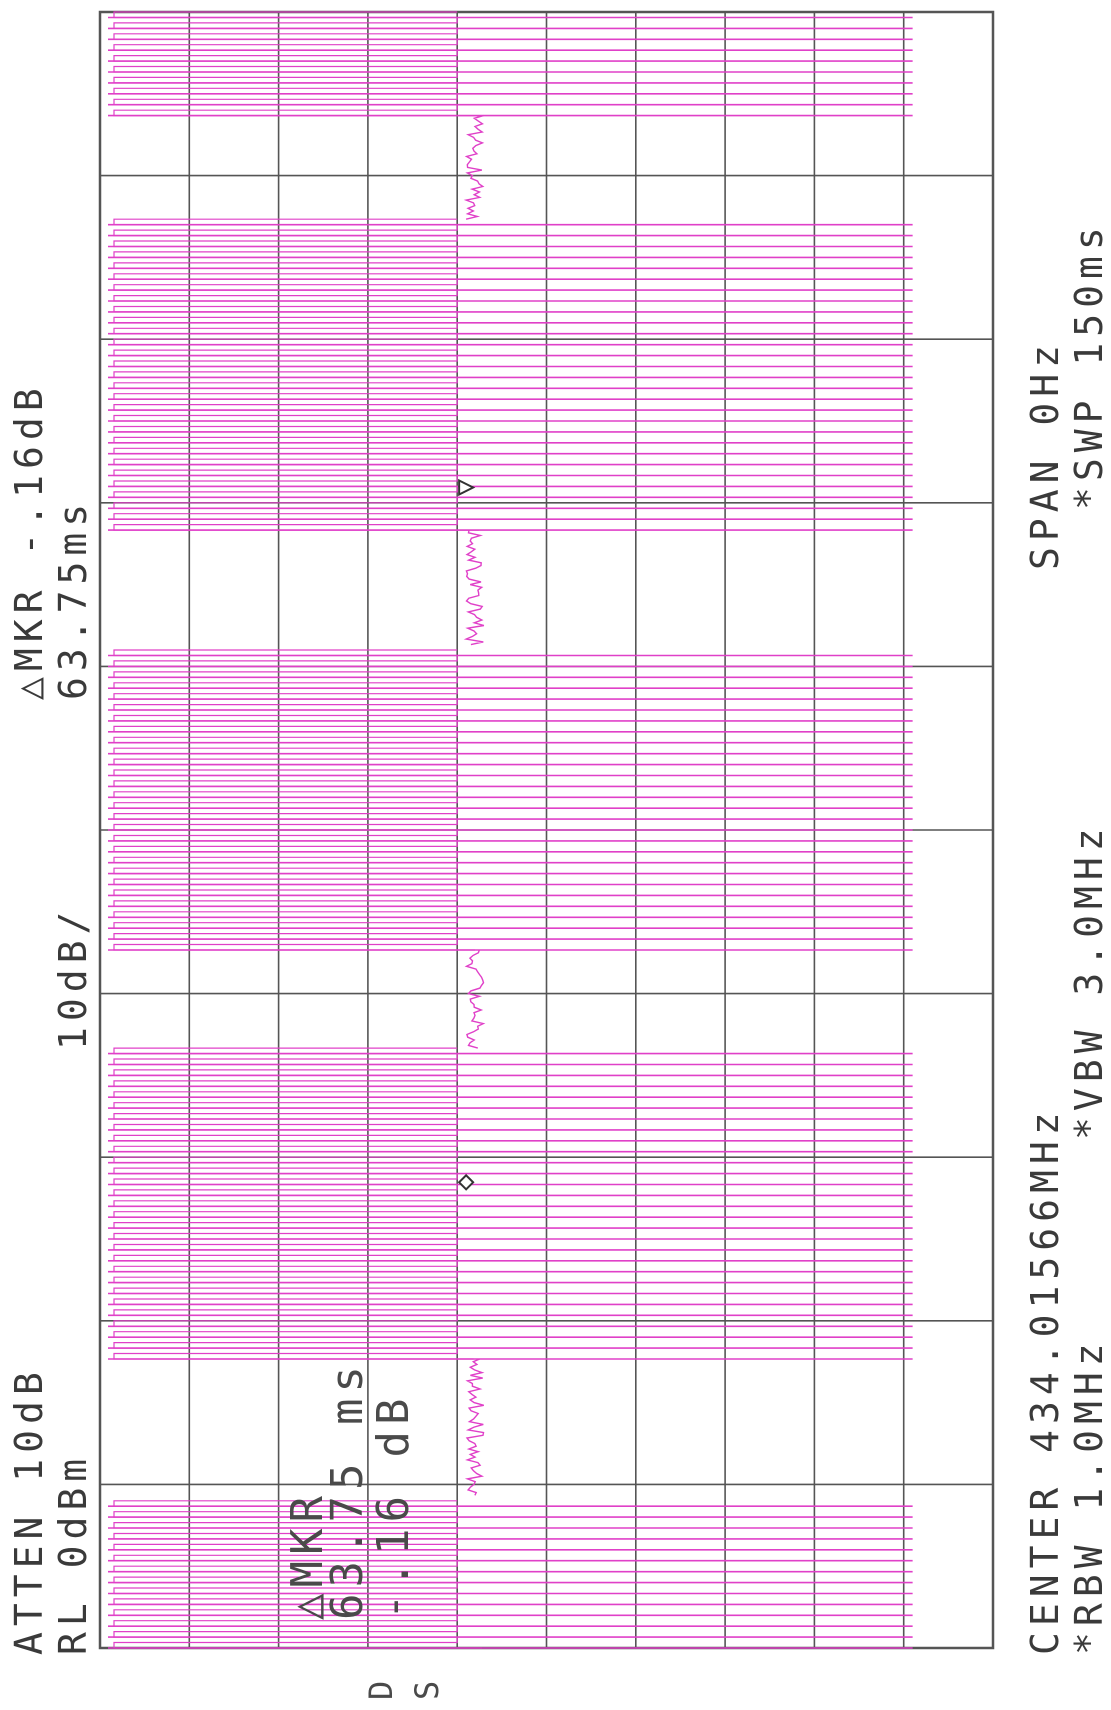  Describe the element at coordinates (73, 1554) in the screenshot. I see `rl-label: RL 0dBm` at that location.